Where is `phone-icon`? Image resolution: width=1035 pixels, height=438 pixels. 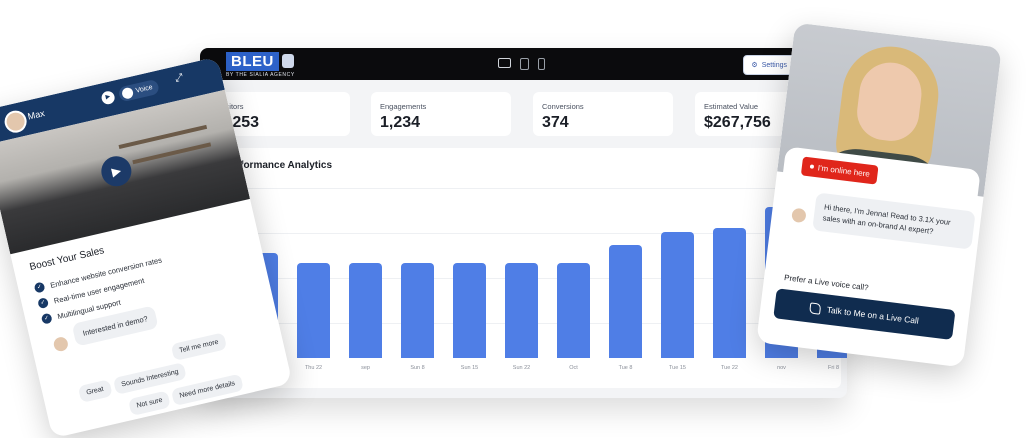
phone-icon is located at coordinates (815, 308).